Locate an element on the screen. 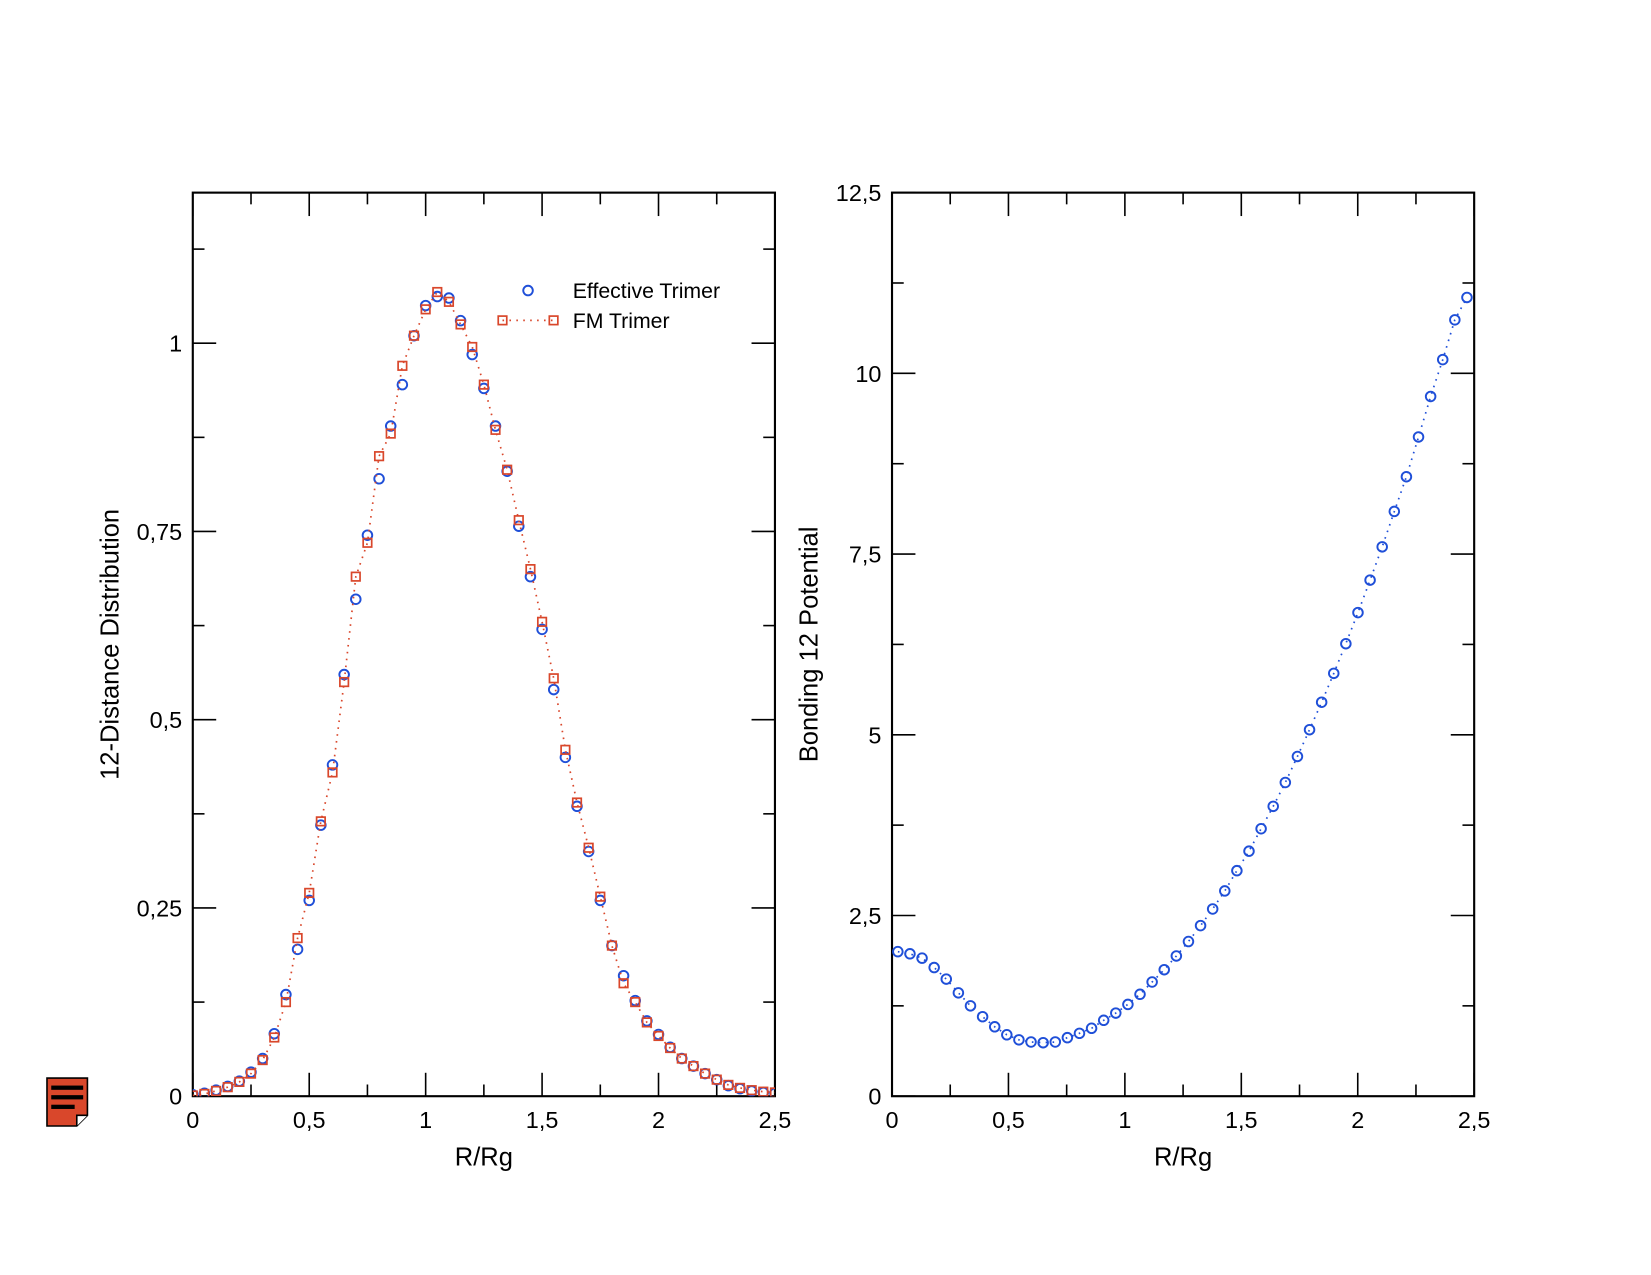  legend-label: FM Trimer is located at coordinates (621, 321).